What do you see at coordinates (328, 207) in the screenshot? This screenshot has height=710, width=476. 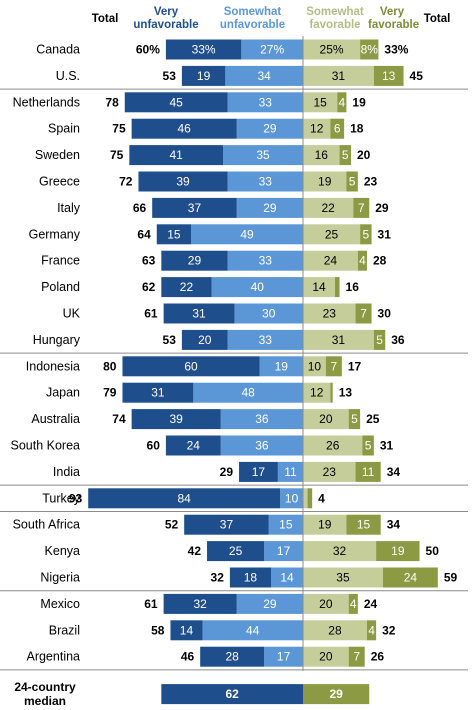 I see `bar-somewhat-favorable-italy` at bounding box center [328, 207].